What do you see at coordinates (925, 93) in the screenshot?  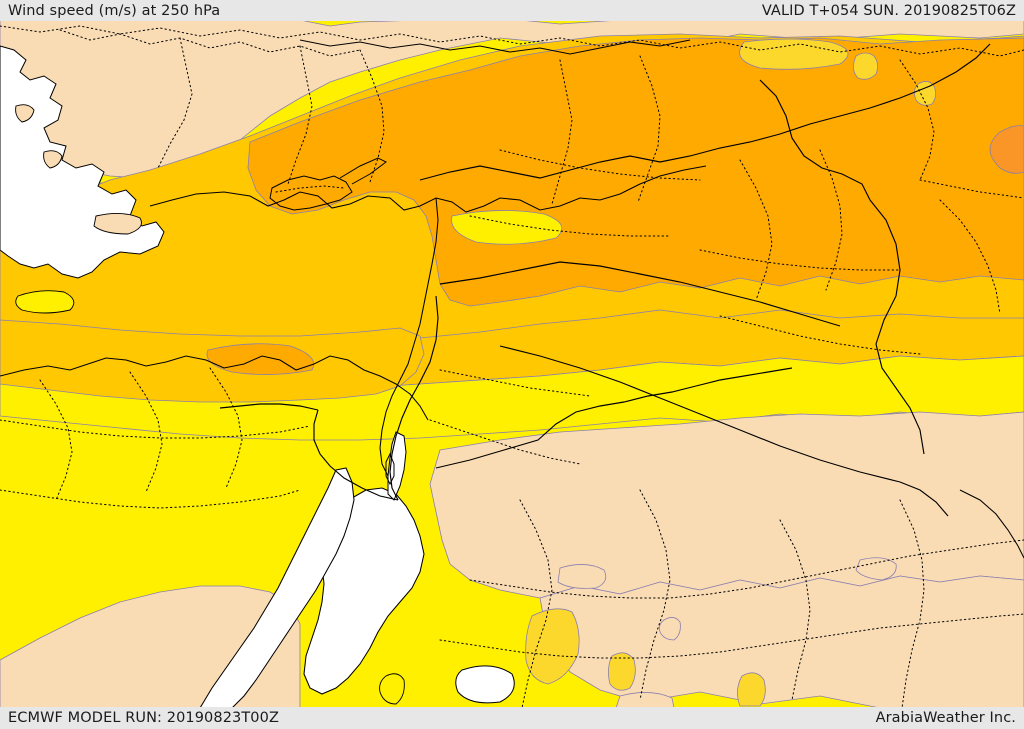 I see `contour-pocket-yellow-north-b` at bounding box center [925, 93].